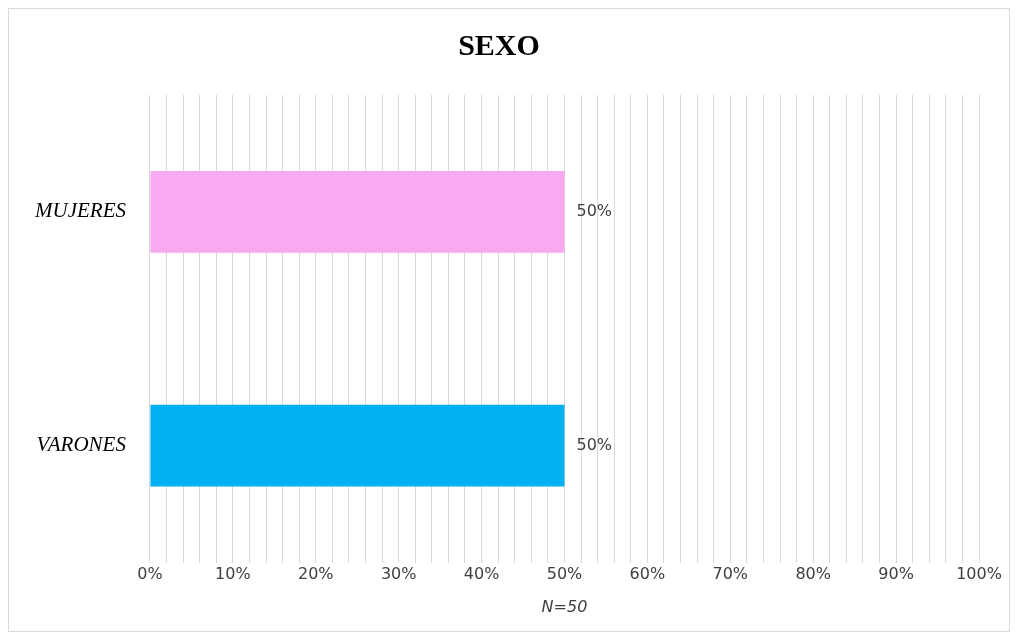  Describe the element at coordinates (398, 574) in the screenshot. I see `x-tick-label: 30%` at that location.